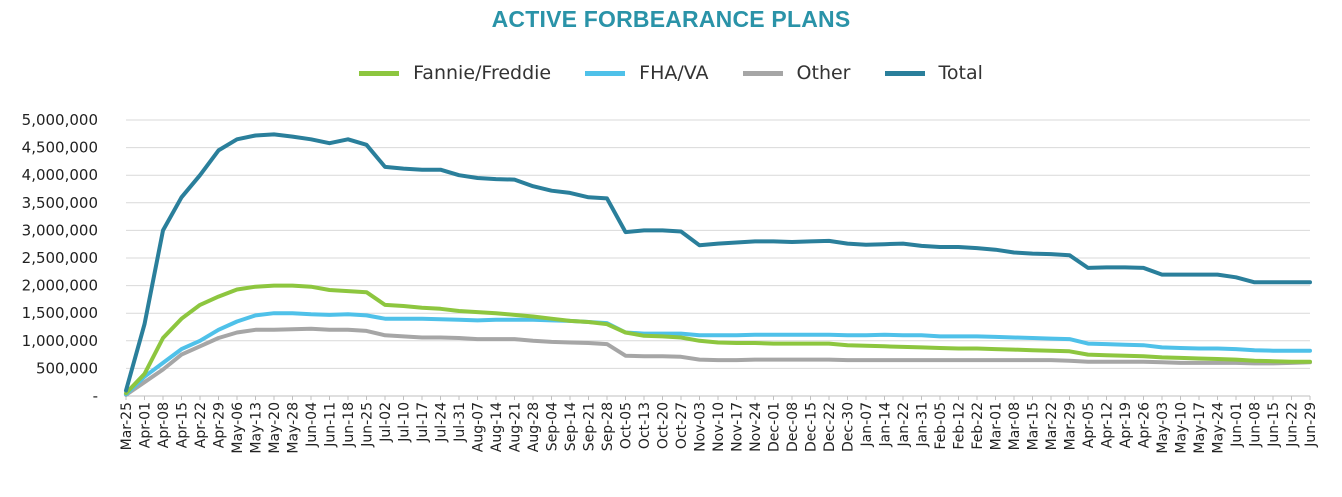  Describe the element at coordinates (978, 426) in the screenshot. I see `x-tick-label: Feb-22` at that location.